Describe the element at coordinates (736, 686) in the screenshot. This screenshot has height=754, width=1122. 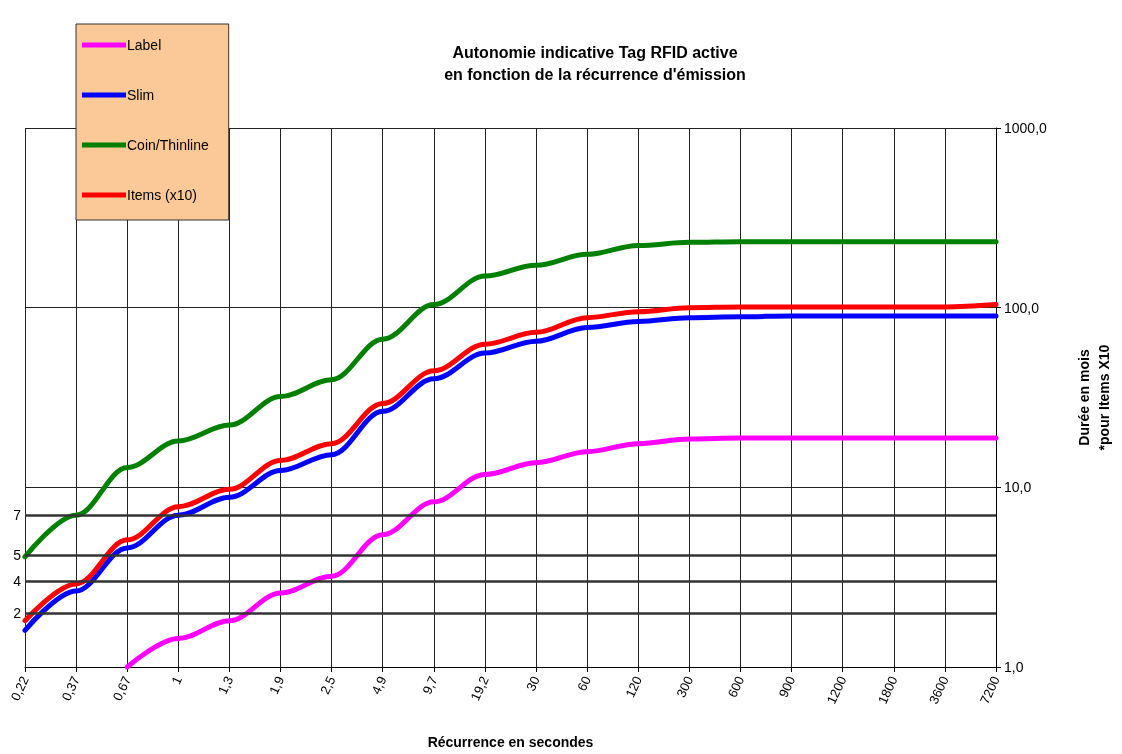
I see `x-tick-label: 600` at that location.